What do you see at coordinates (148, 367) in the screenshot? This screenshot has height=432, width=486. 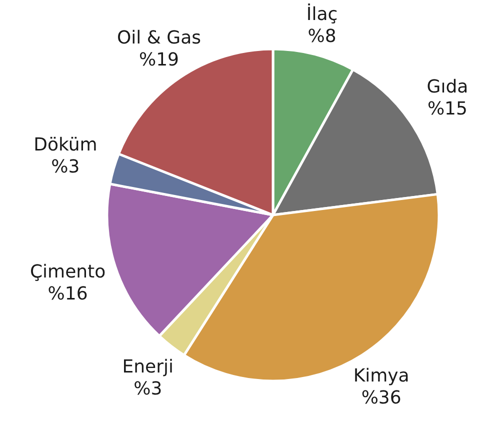 I see `slice-label: Enerji` at bounding box center [148, 367].